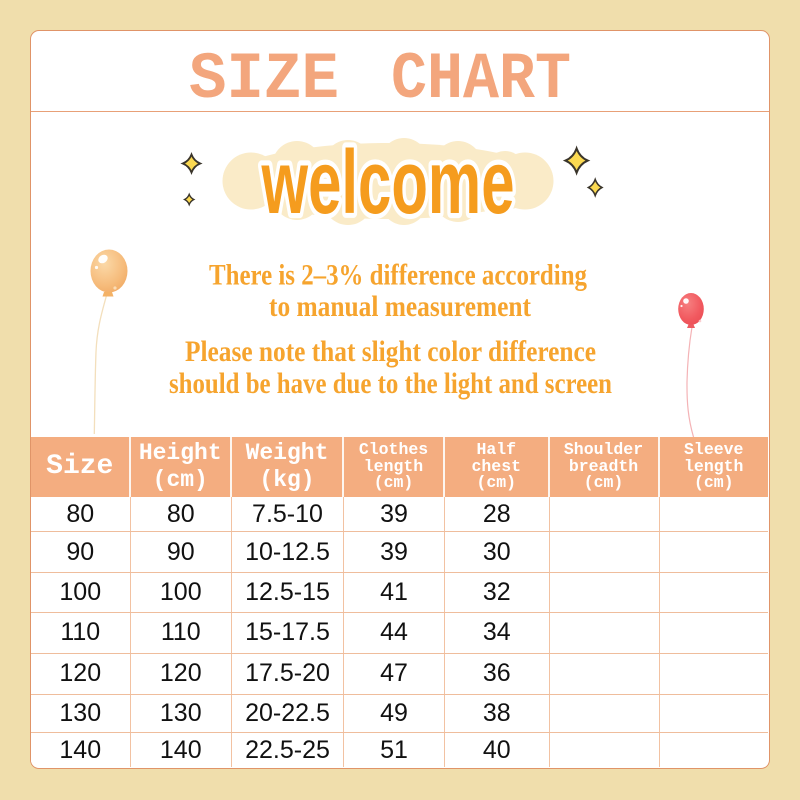 The image size is (800, 800). I want to click on svg-text: CHART, so click(481, 78).